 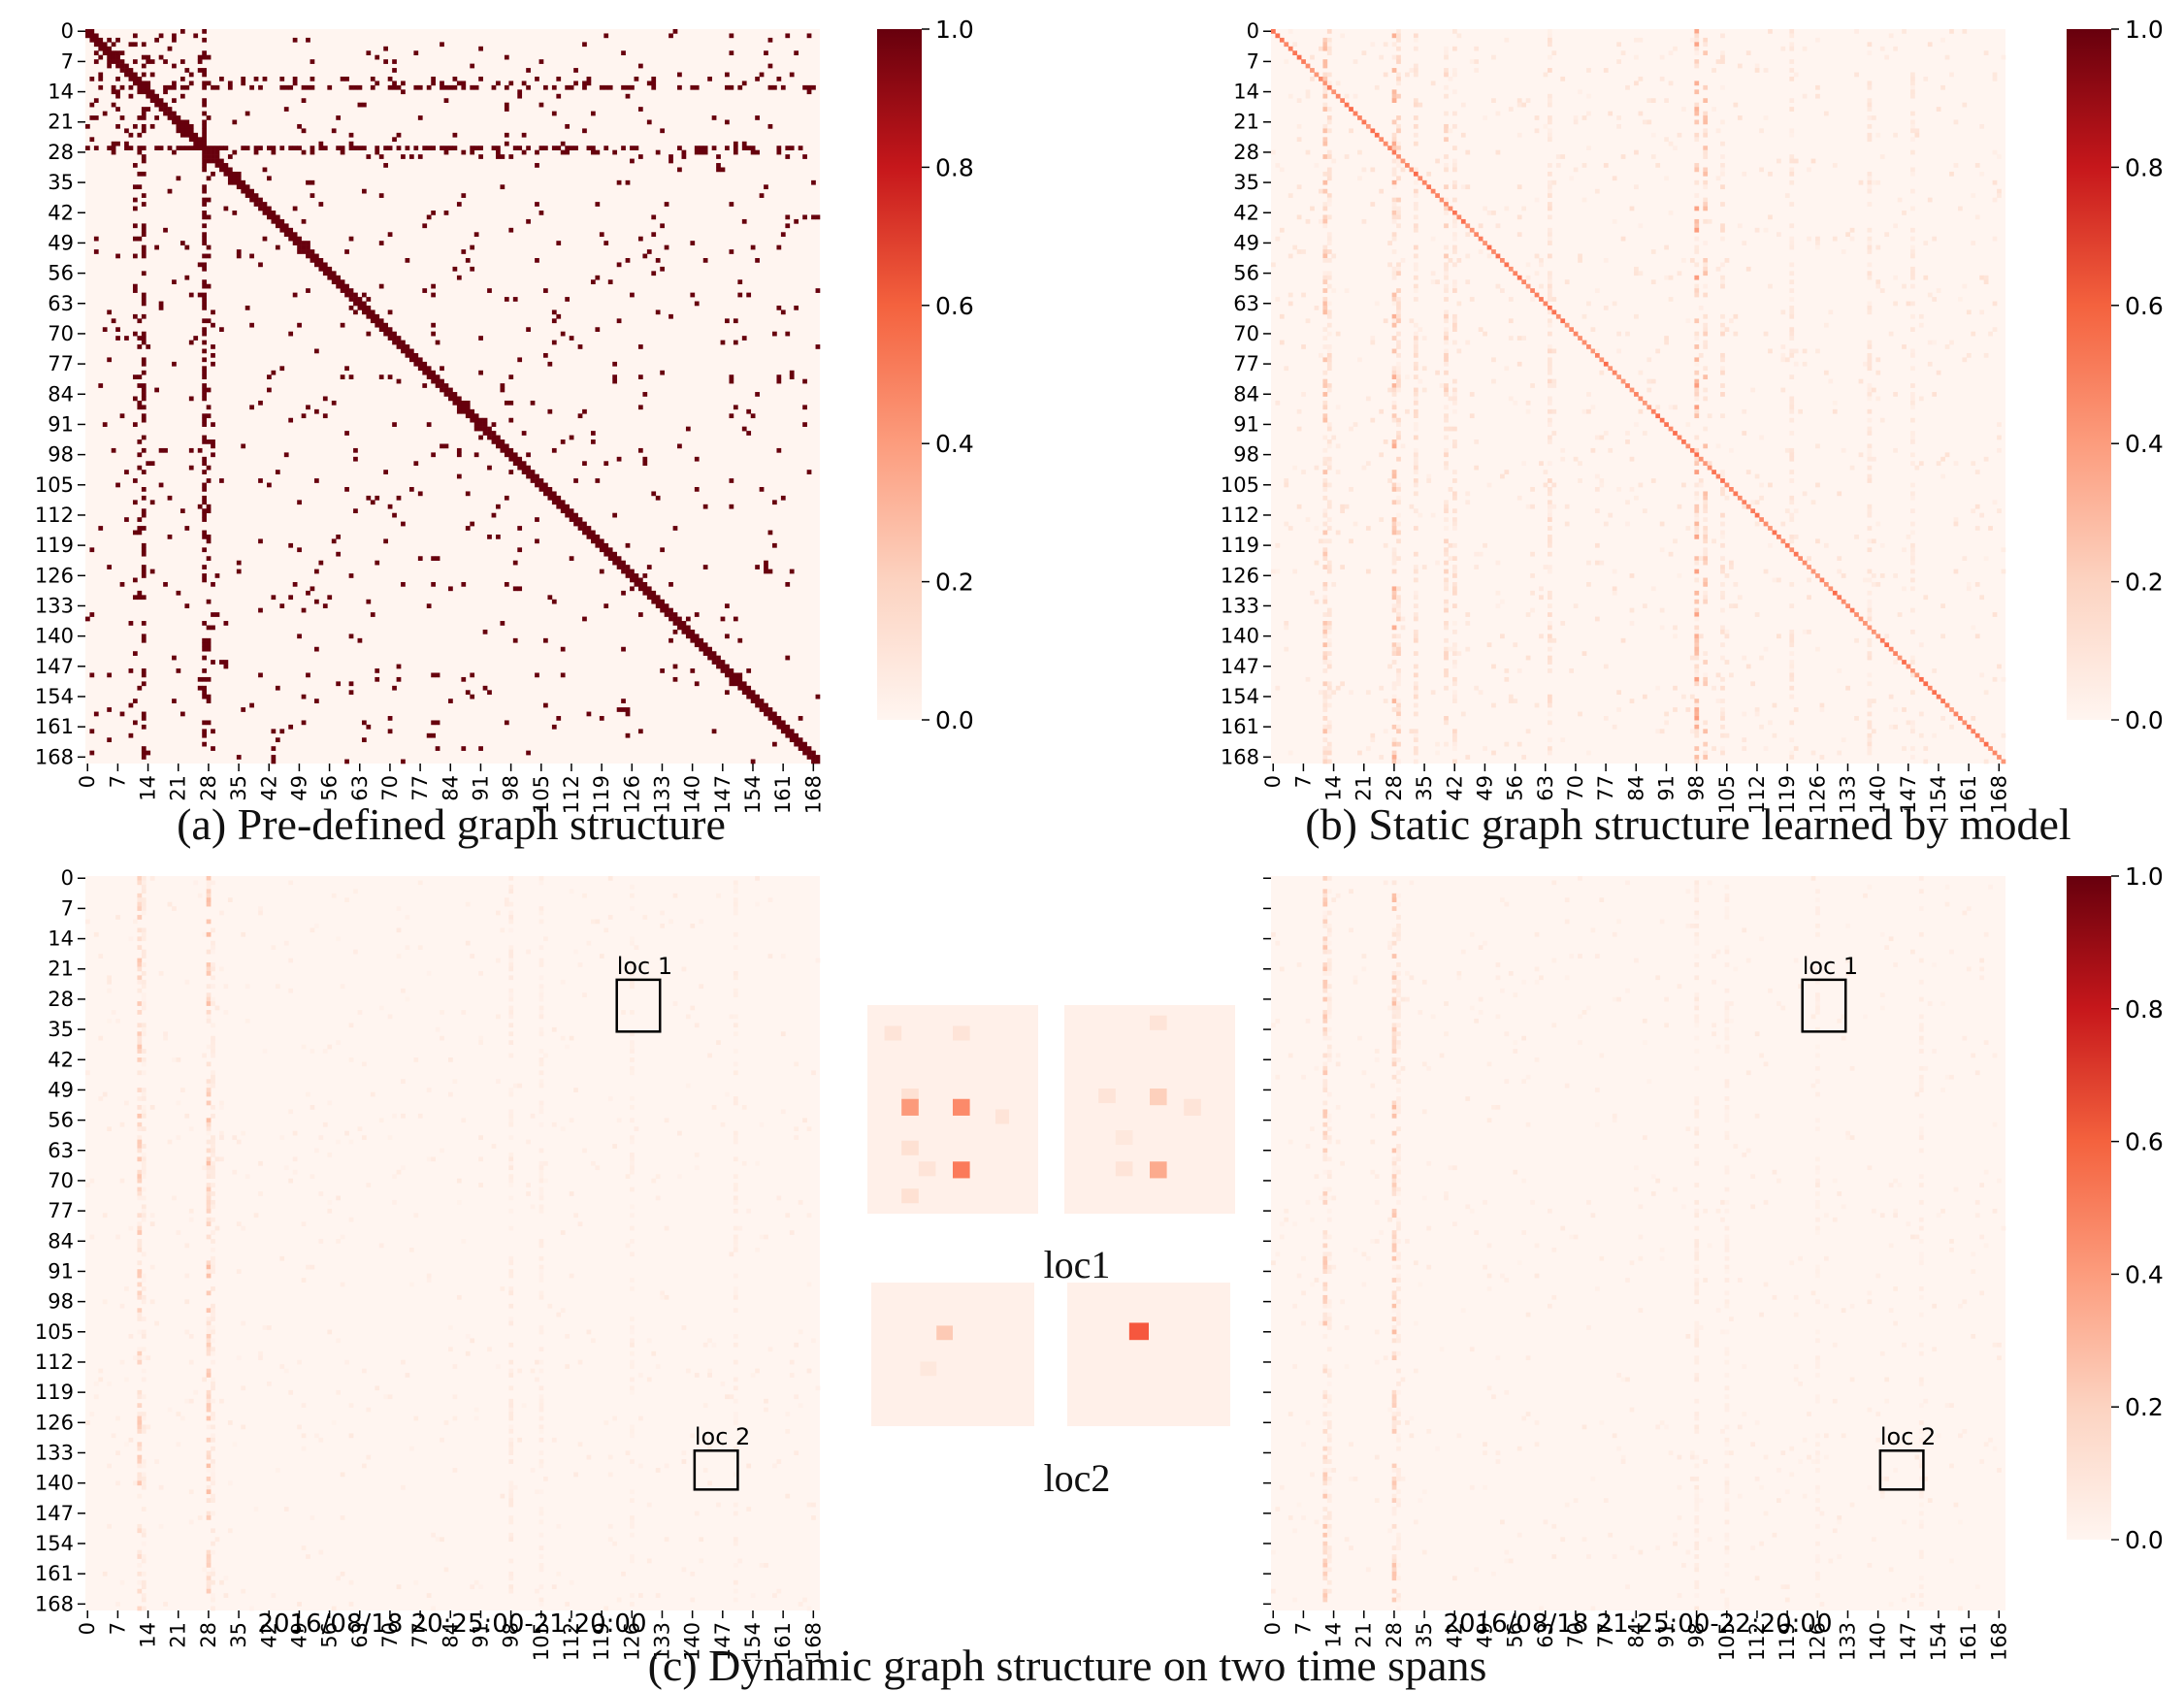 What do you see at coordinates (1246, 424) in the screenshot?
I see `y-tick-label: 91` at bounding box center [1246, 424].